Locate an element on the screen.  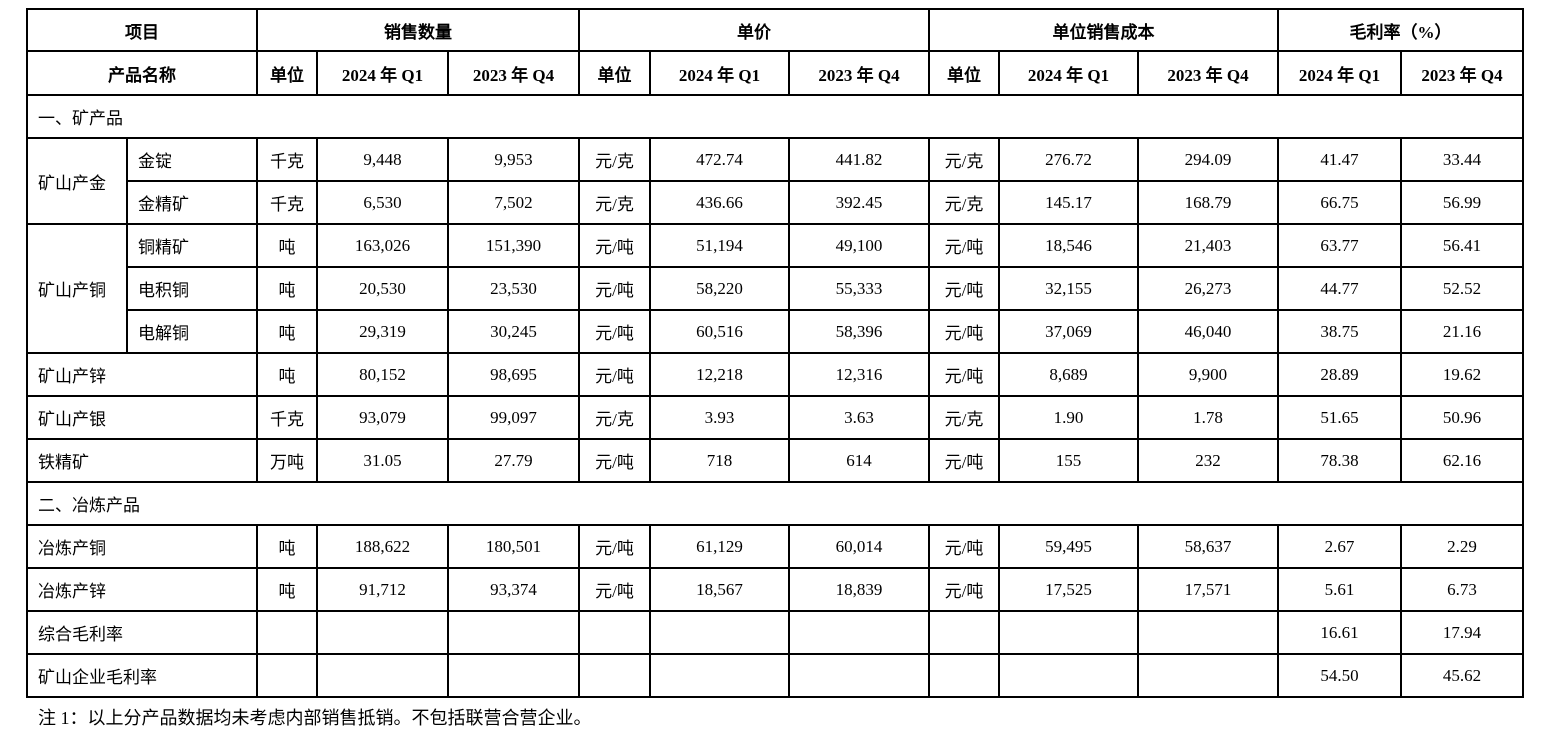
cost-2024q1: 155 is located at coordinates (1069, 460).